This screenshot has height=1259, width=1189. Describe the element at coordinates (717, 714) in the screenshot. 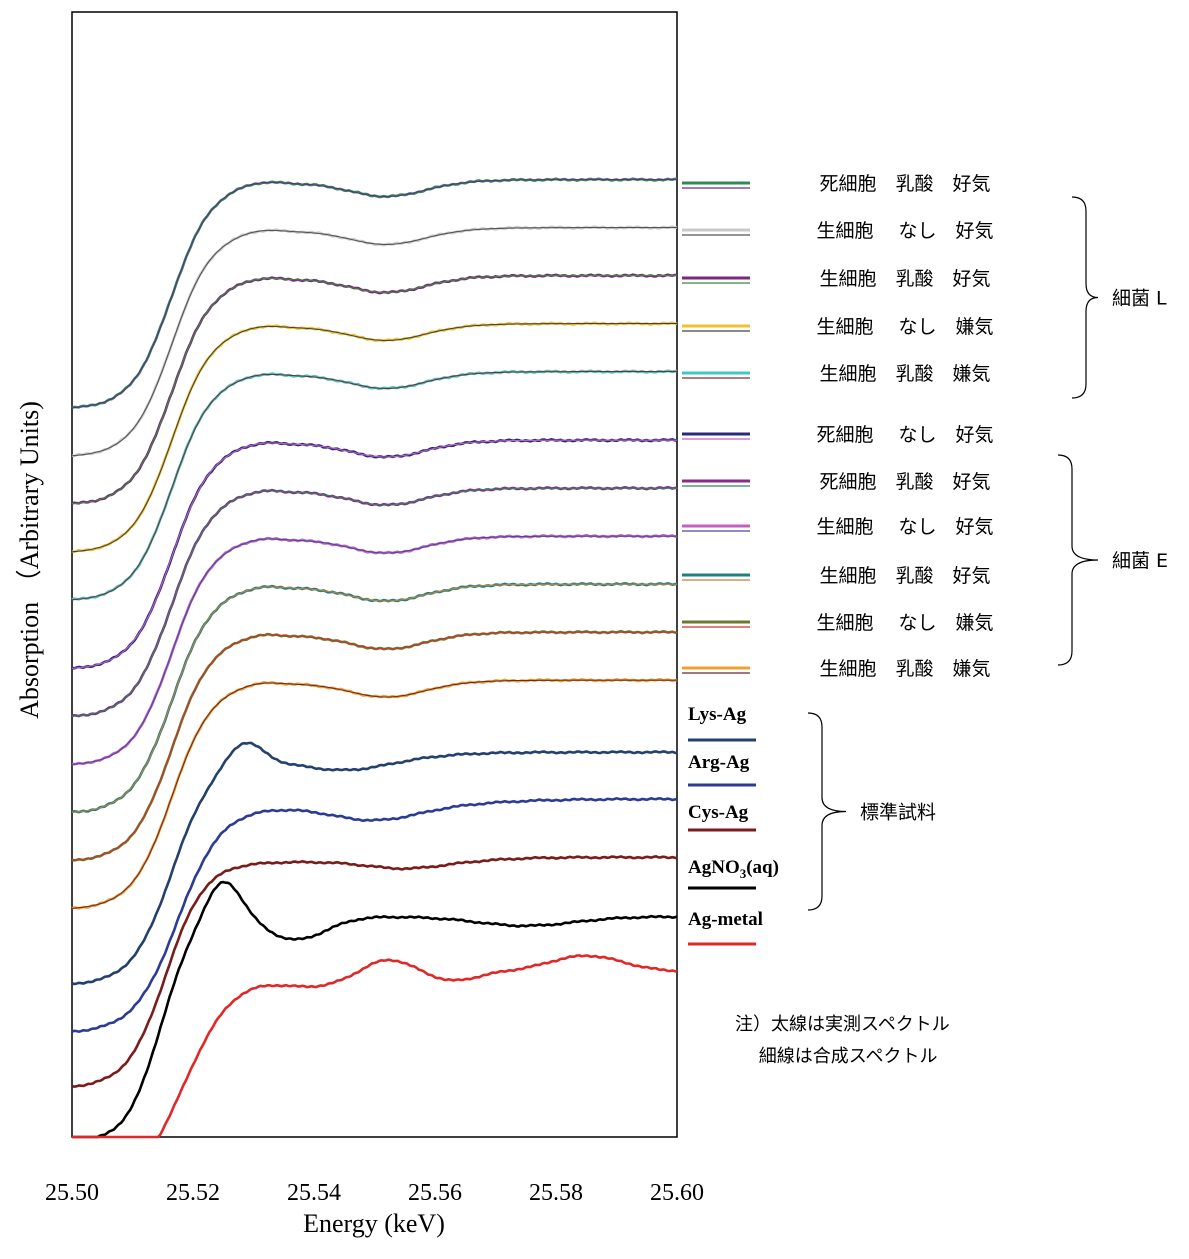

I see `legend-label-lys: Lys-Ag` at that location.